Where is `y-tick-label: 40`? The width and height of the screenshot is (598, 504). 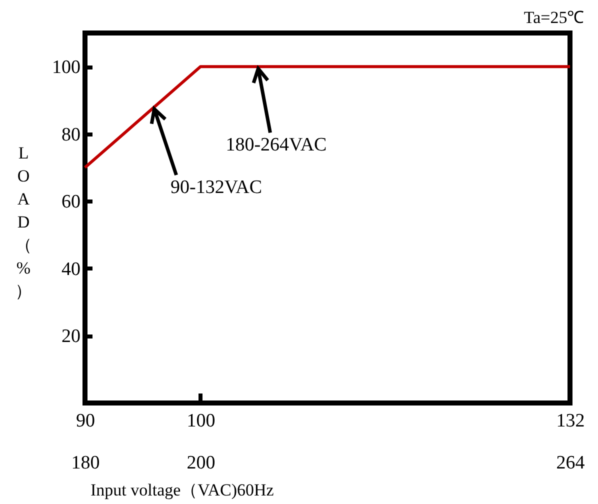 y-tick-label: 40 is located at coordinates (71, 269).